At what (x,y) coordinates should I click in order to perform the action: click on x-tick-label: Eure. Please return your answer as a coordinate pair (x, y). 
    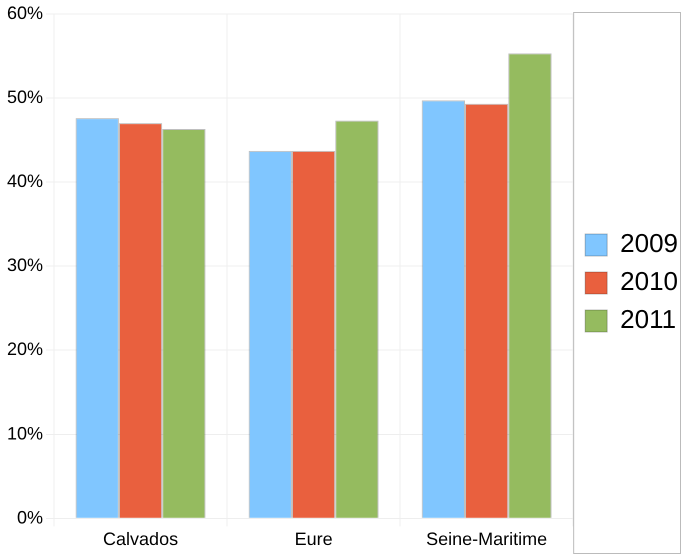
    Looking at the image, I should click on (313, 539).